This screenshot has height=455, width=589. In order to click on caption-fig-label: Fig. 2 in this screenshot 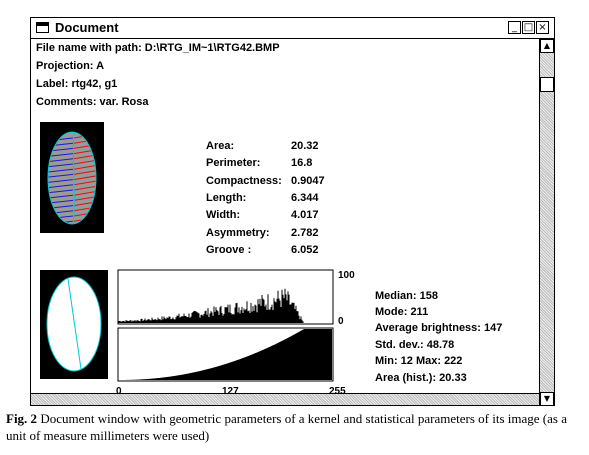, I will do `click(22, 418)`.